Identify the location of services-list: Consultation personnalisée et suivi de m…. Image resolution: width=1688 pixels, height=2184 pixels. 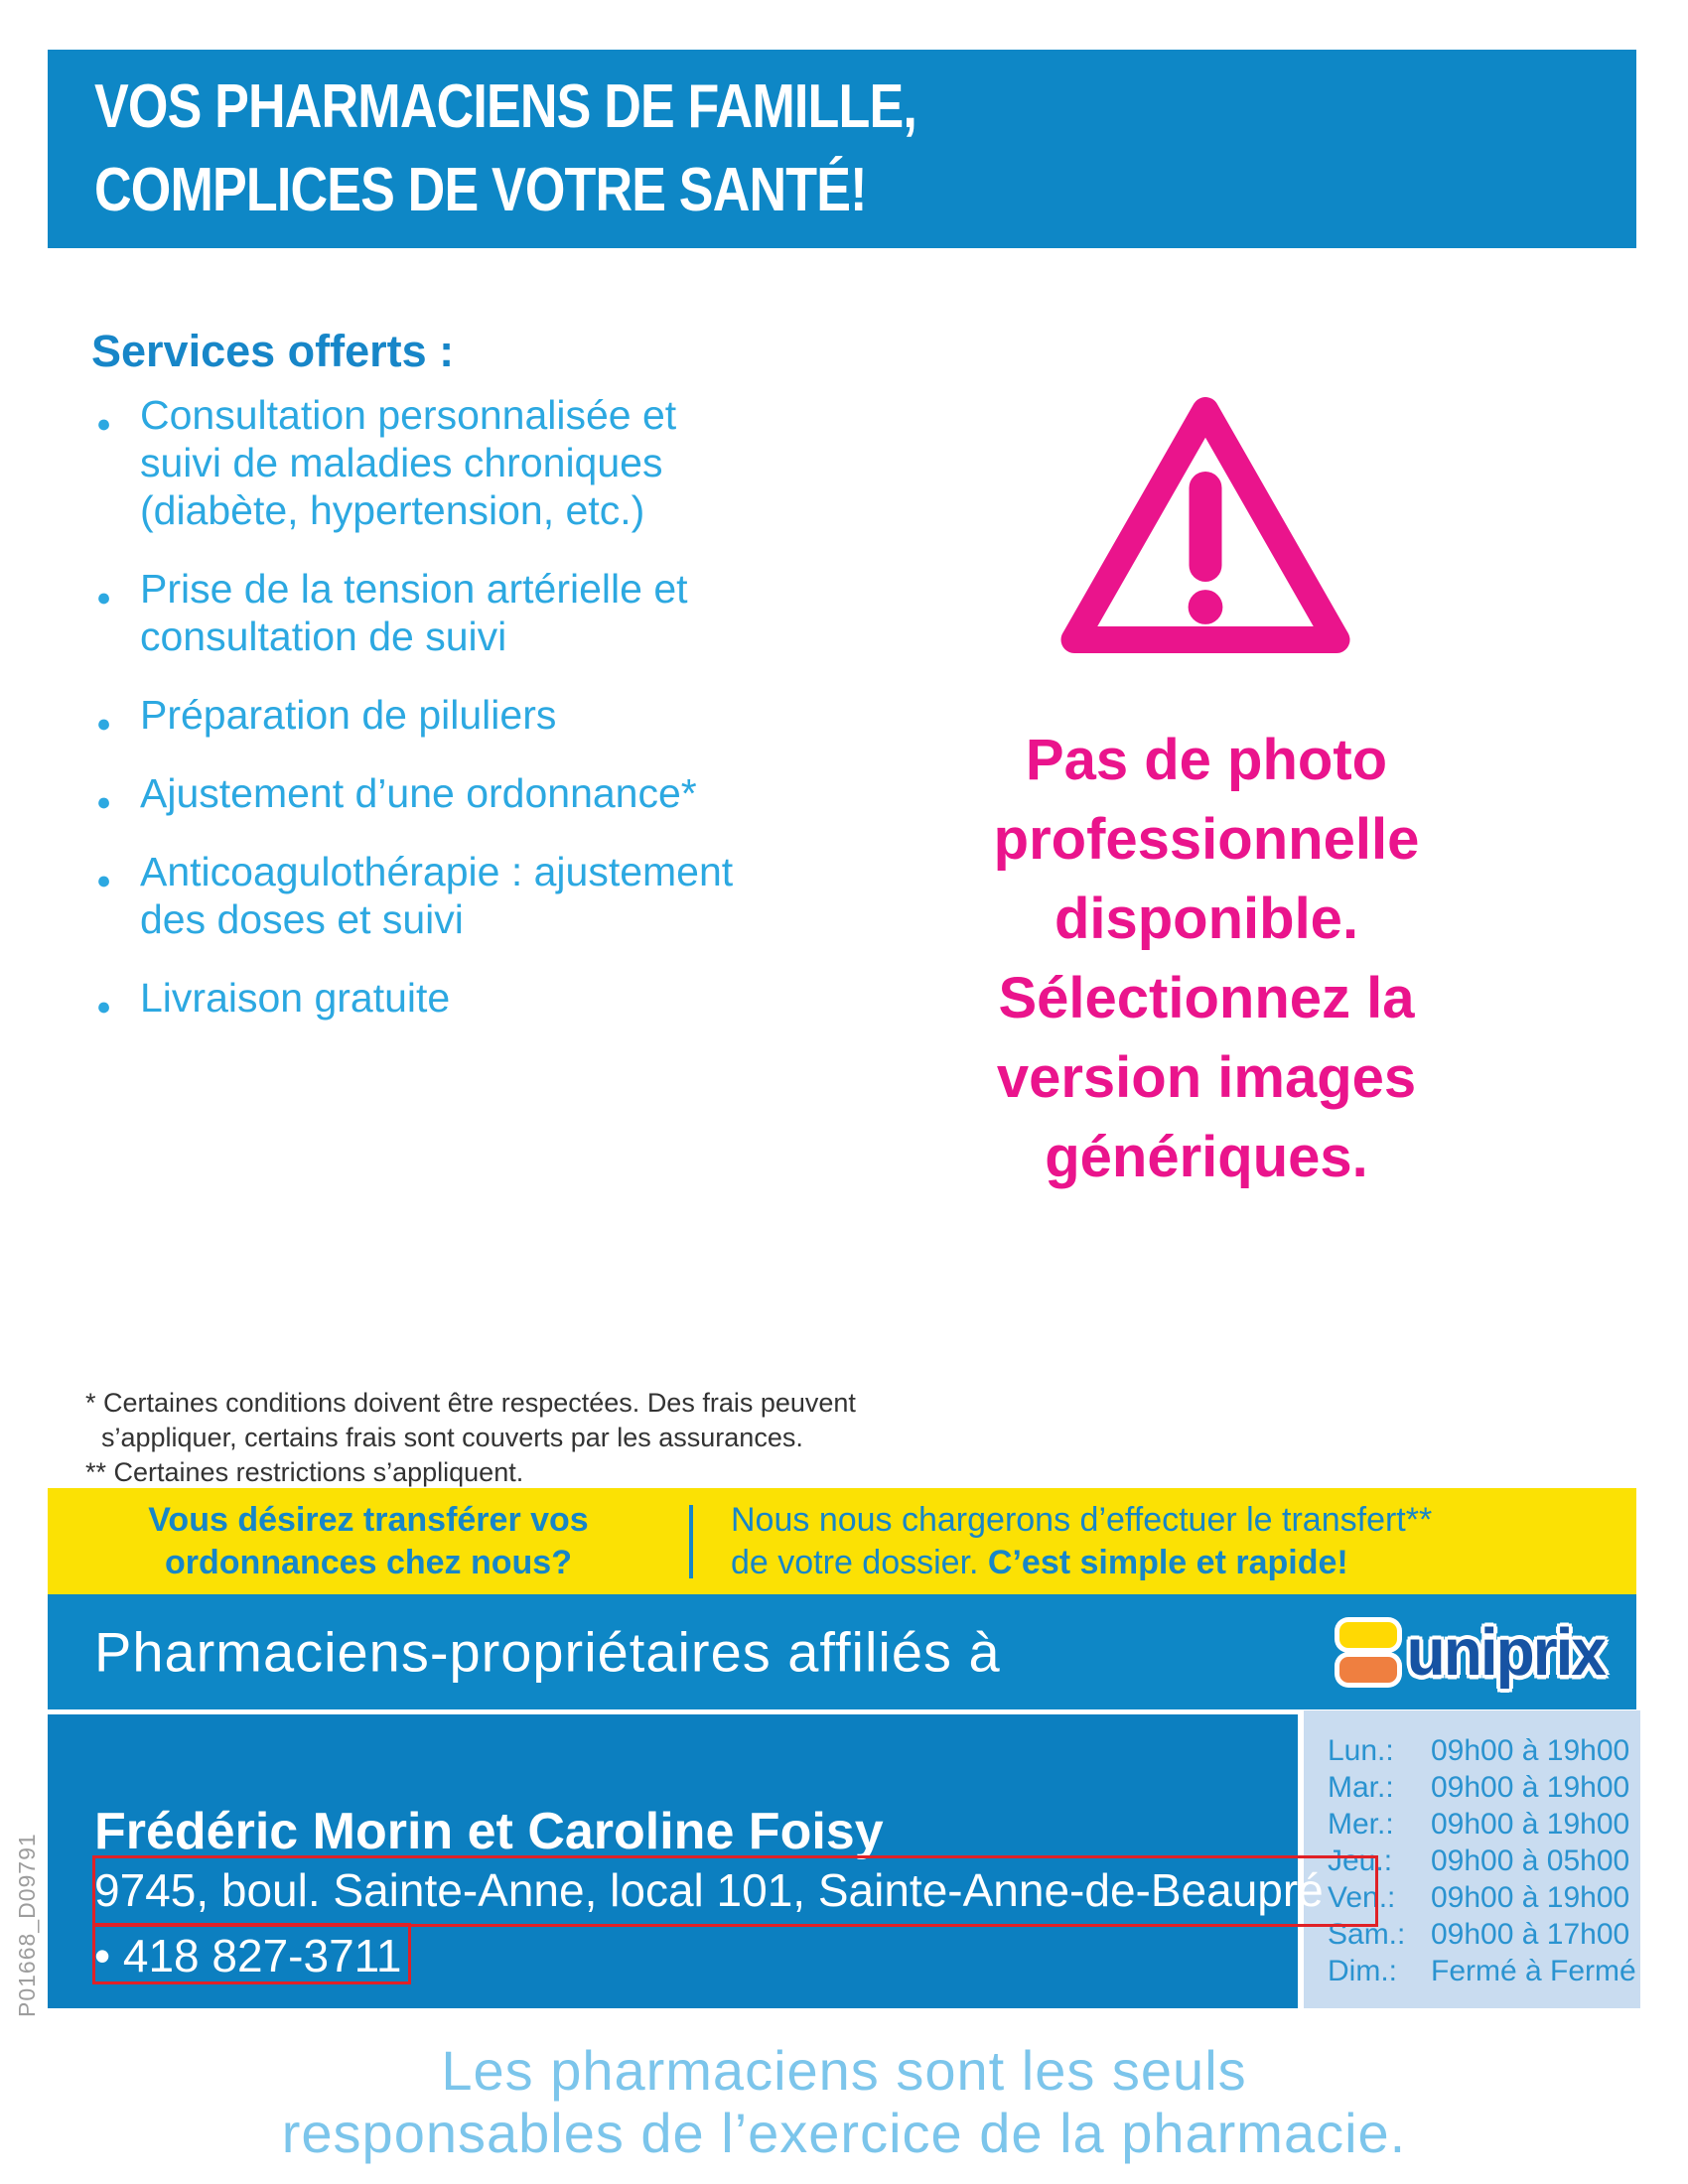
(478, 721).